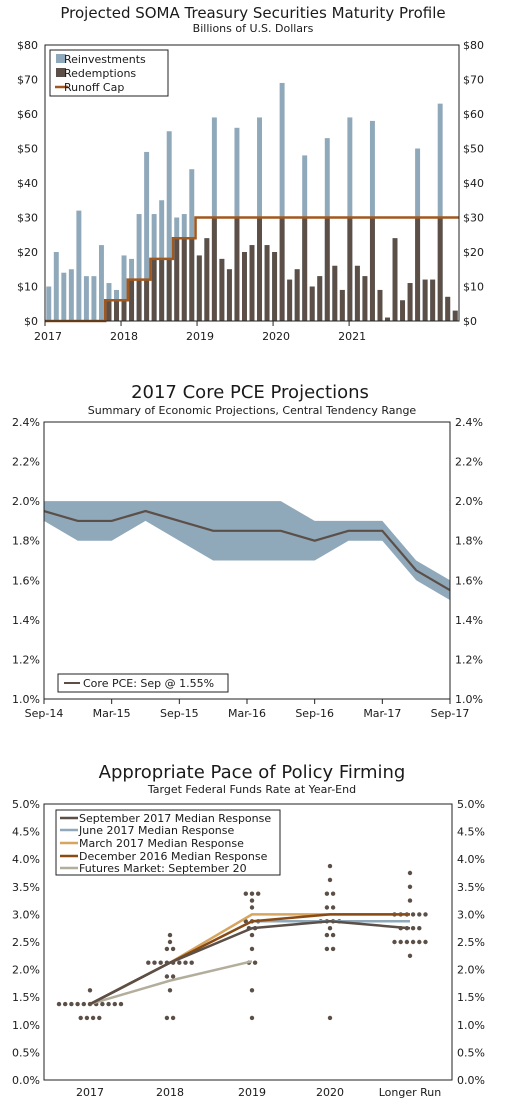 The width and height of the screenshot is (506, 1117). Describe the element at coordinates (473, 114) in the screenshot. I see `chart1-y-tick-right: $60` at that location.